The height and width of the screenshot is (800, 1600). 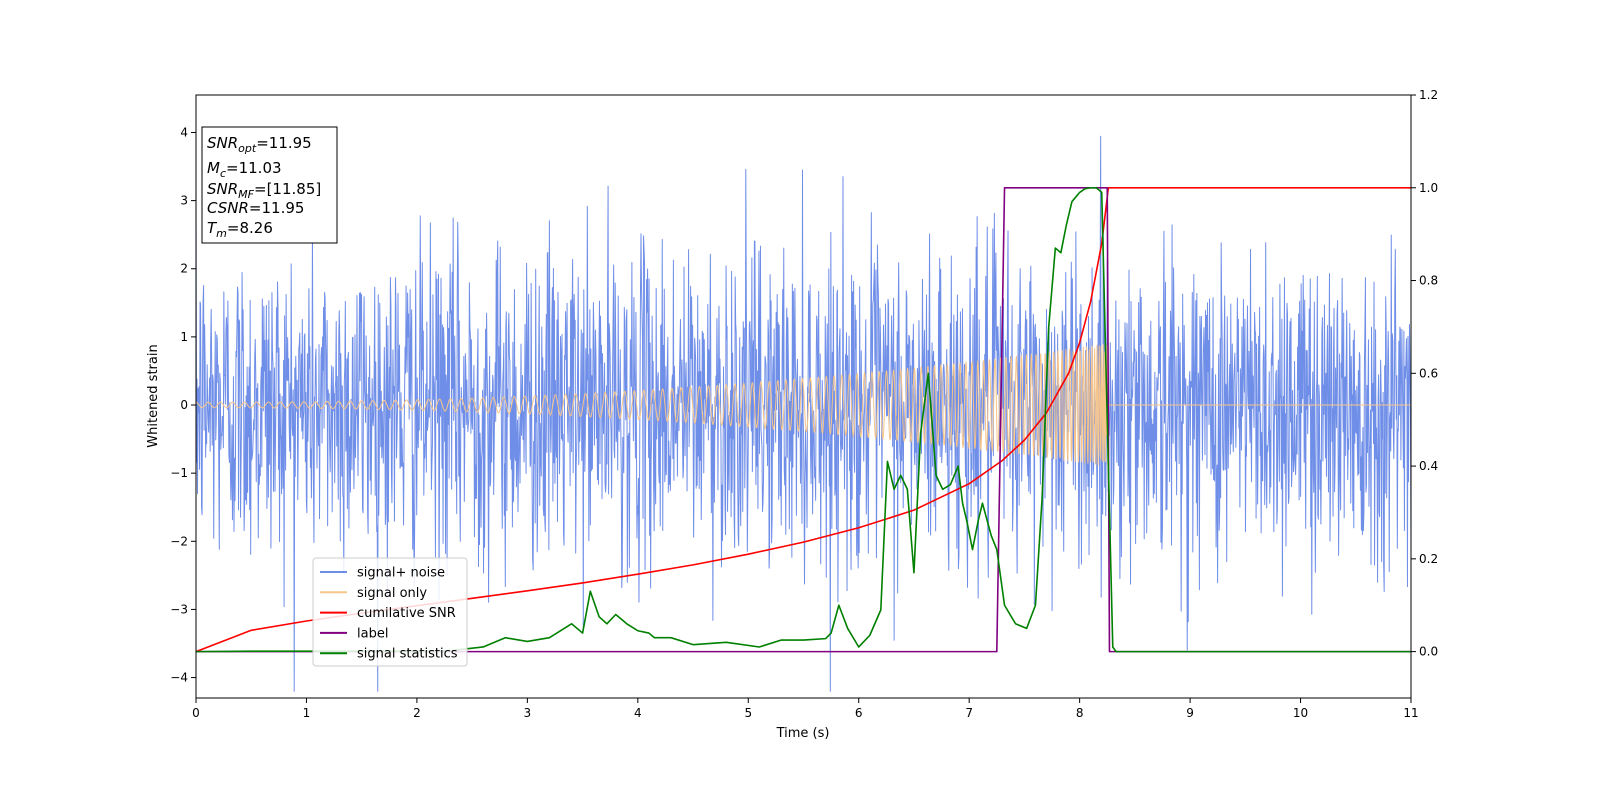 I want to click on legend-entry-signal-noise: signal+ noise, so click(x=401, y=573).